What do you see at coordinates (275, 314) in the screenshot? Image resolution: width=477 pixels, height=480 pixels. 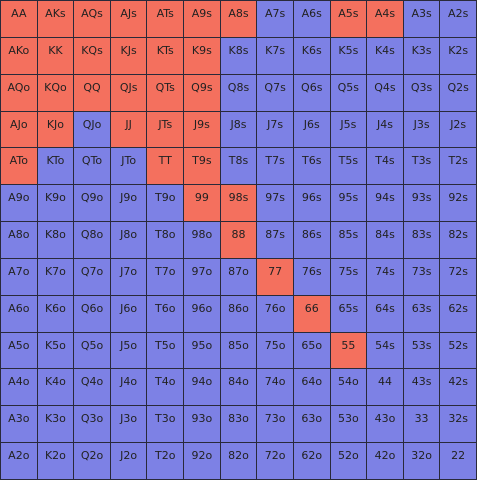 I see `hand-cell: 76o` at bounding box center [275, 314].